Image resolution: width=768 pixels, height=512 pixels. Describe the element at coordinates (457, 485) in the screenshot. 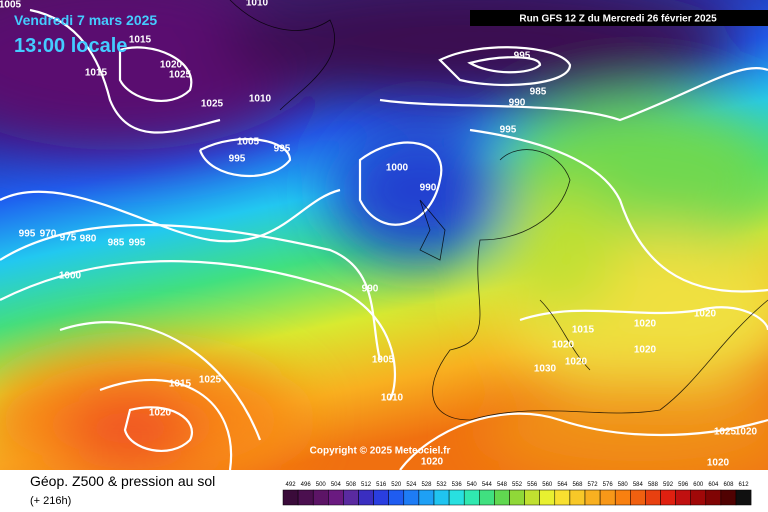

I see `scale-label: 536` at that location.